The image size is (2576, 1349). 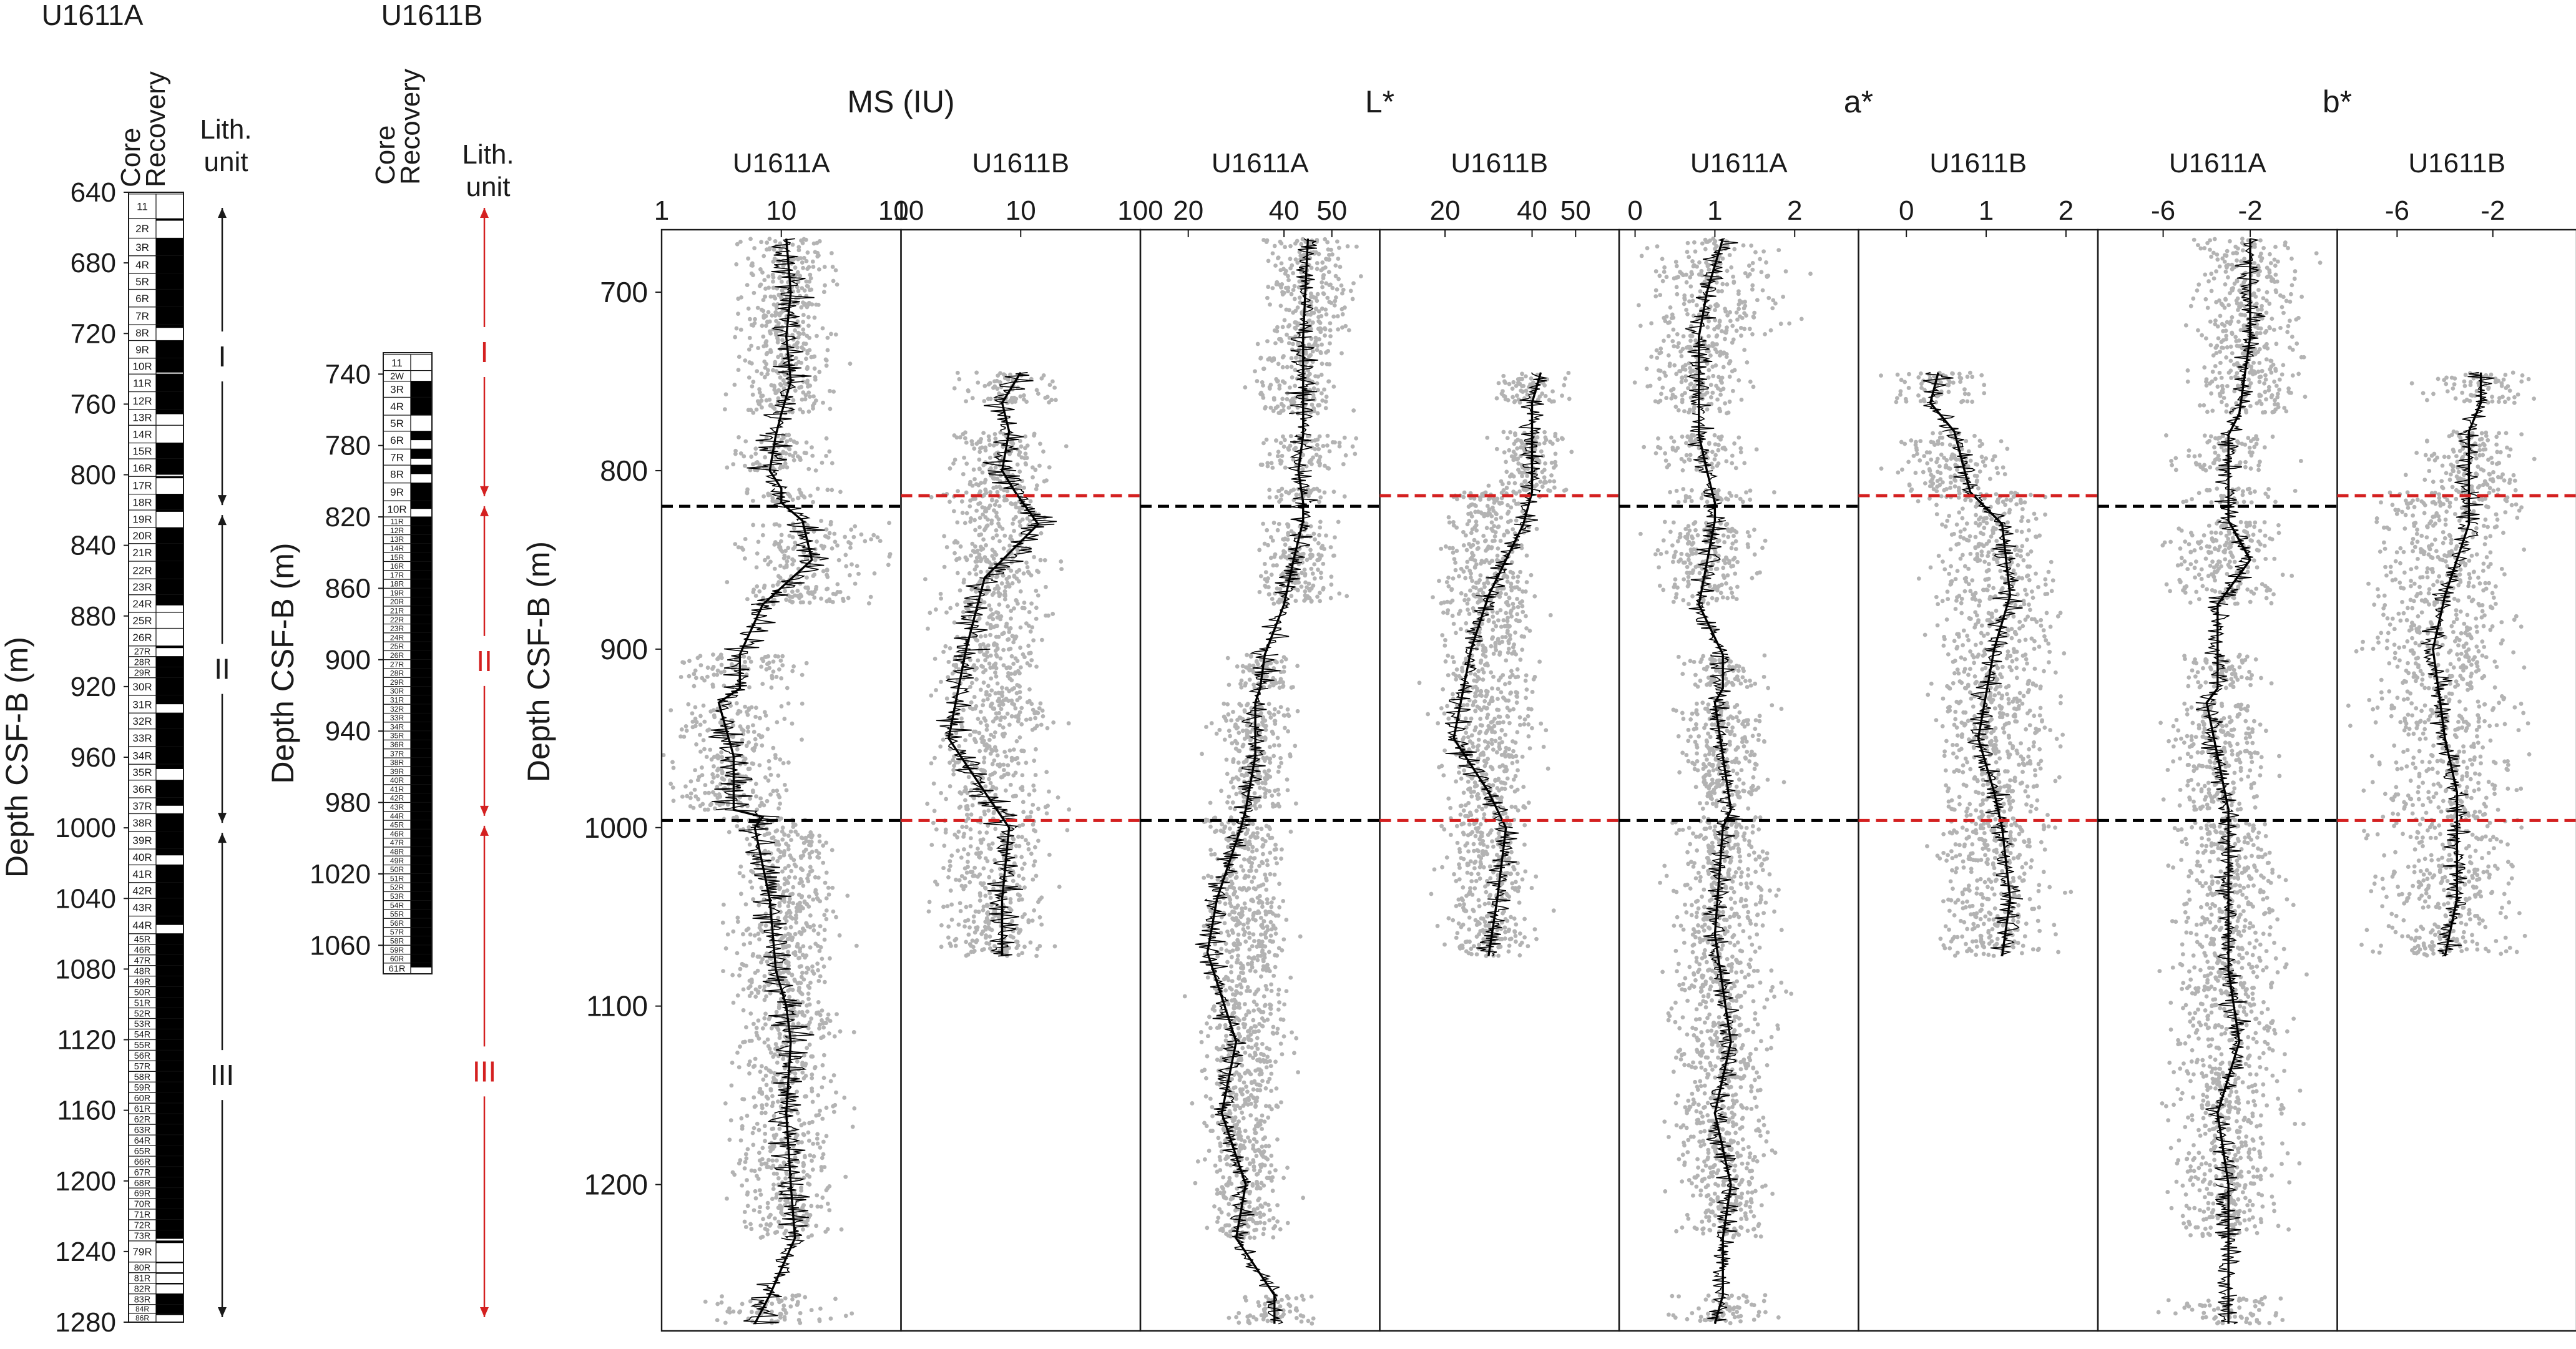 What do you see at coordinates (142, 265) in the screenshot?
I see `core-id-label: 4R` at bounding box center [142, 265].